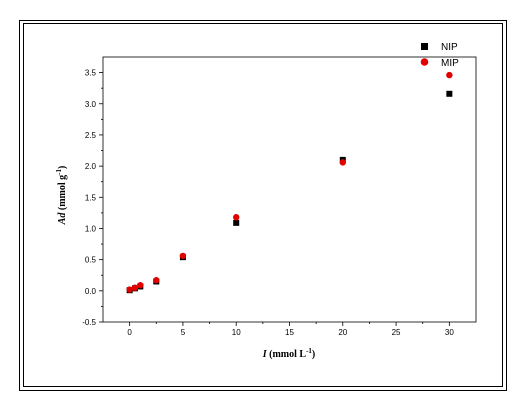 The width and height of the screenshot is (527, 400). Describe the element at coordinates (129, 332) in the screenshot. I see `x-tick-label: 0` at that location.